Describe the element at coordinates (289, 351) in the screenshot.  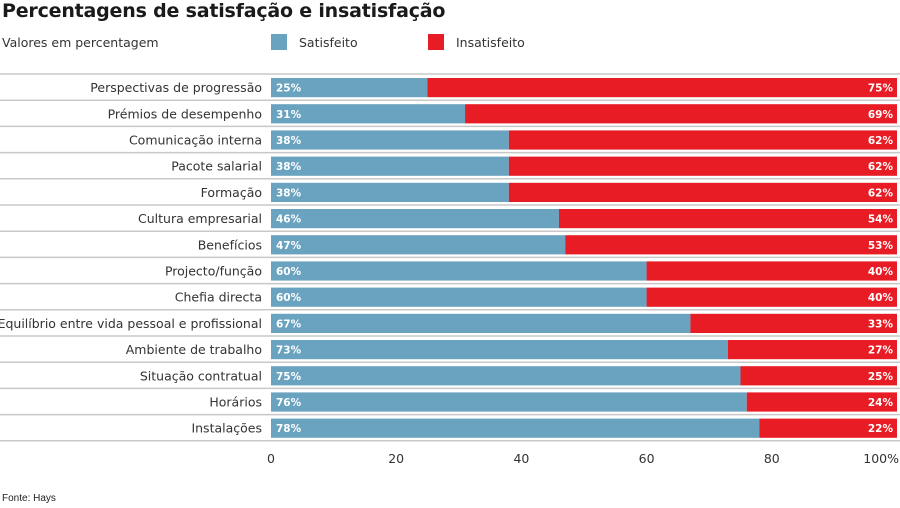
I see `data-label-satisfied: 73%` at that location.